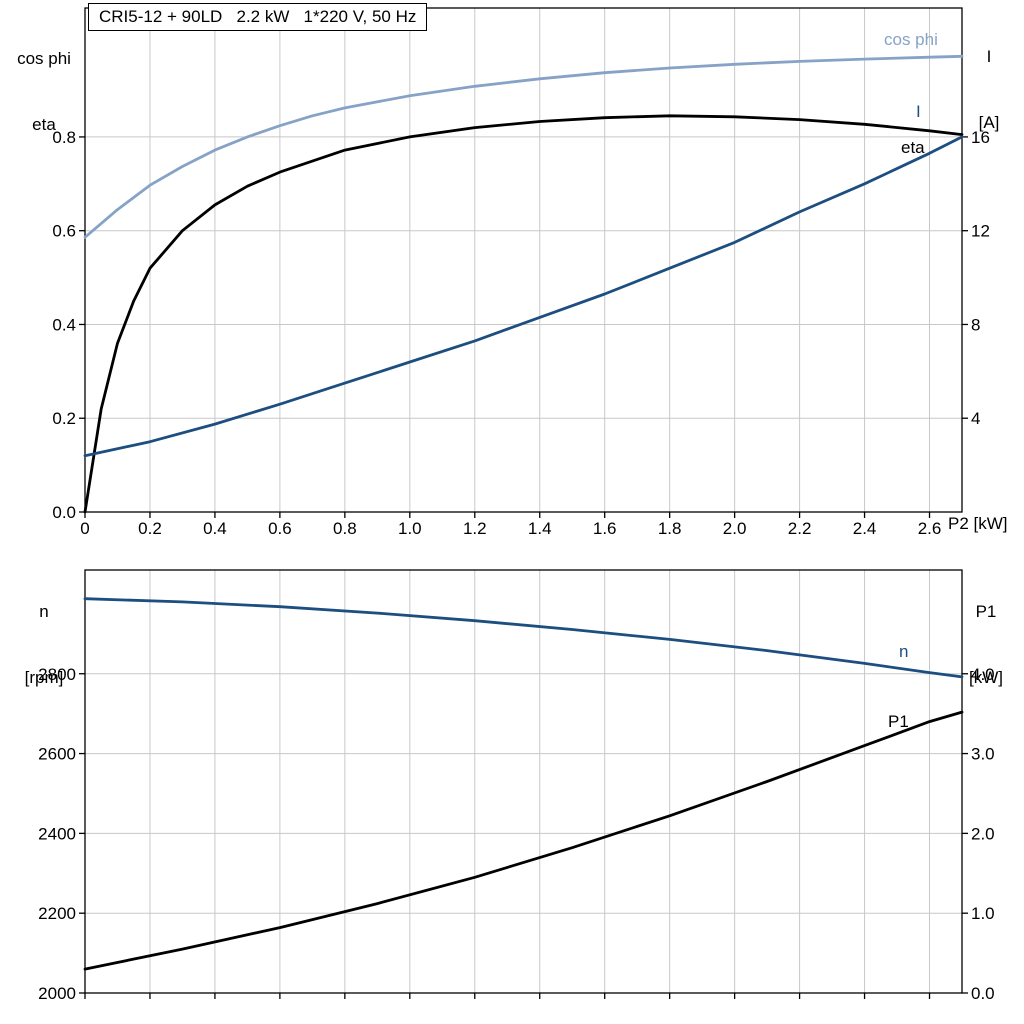 The width and height of the screenshot is (1024, 1024). What do you see at coordinates (57, 913) in the screenshot?
I see `y-left-tick-label: 2200` at bounding box center [57, 913].